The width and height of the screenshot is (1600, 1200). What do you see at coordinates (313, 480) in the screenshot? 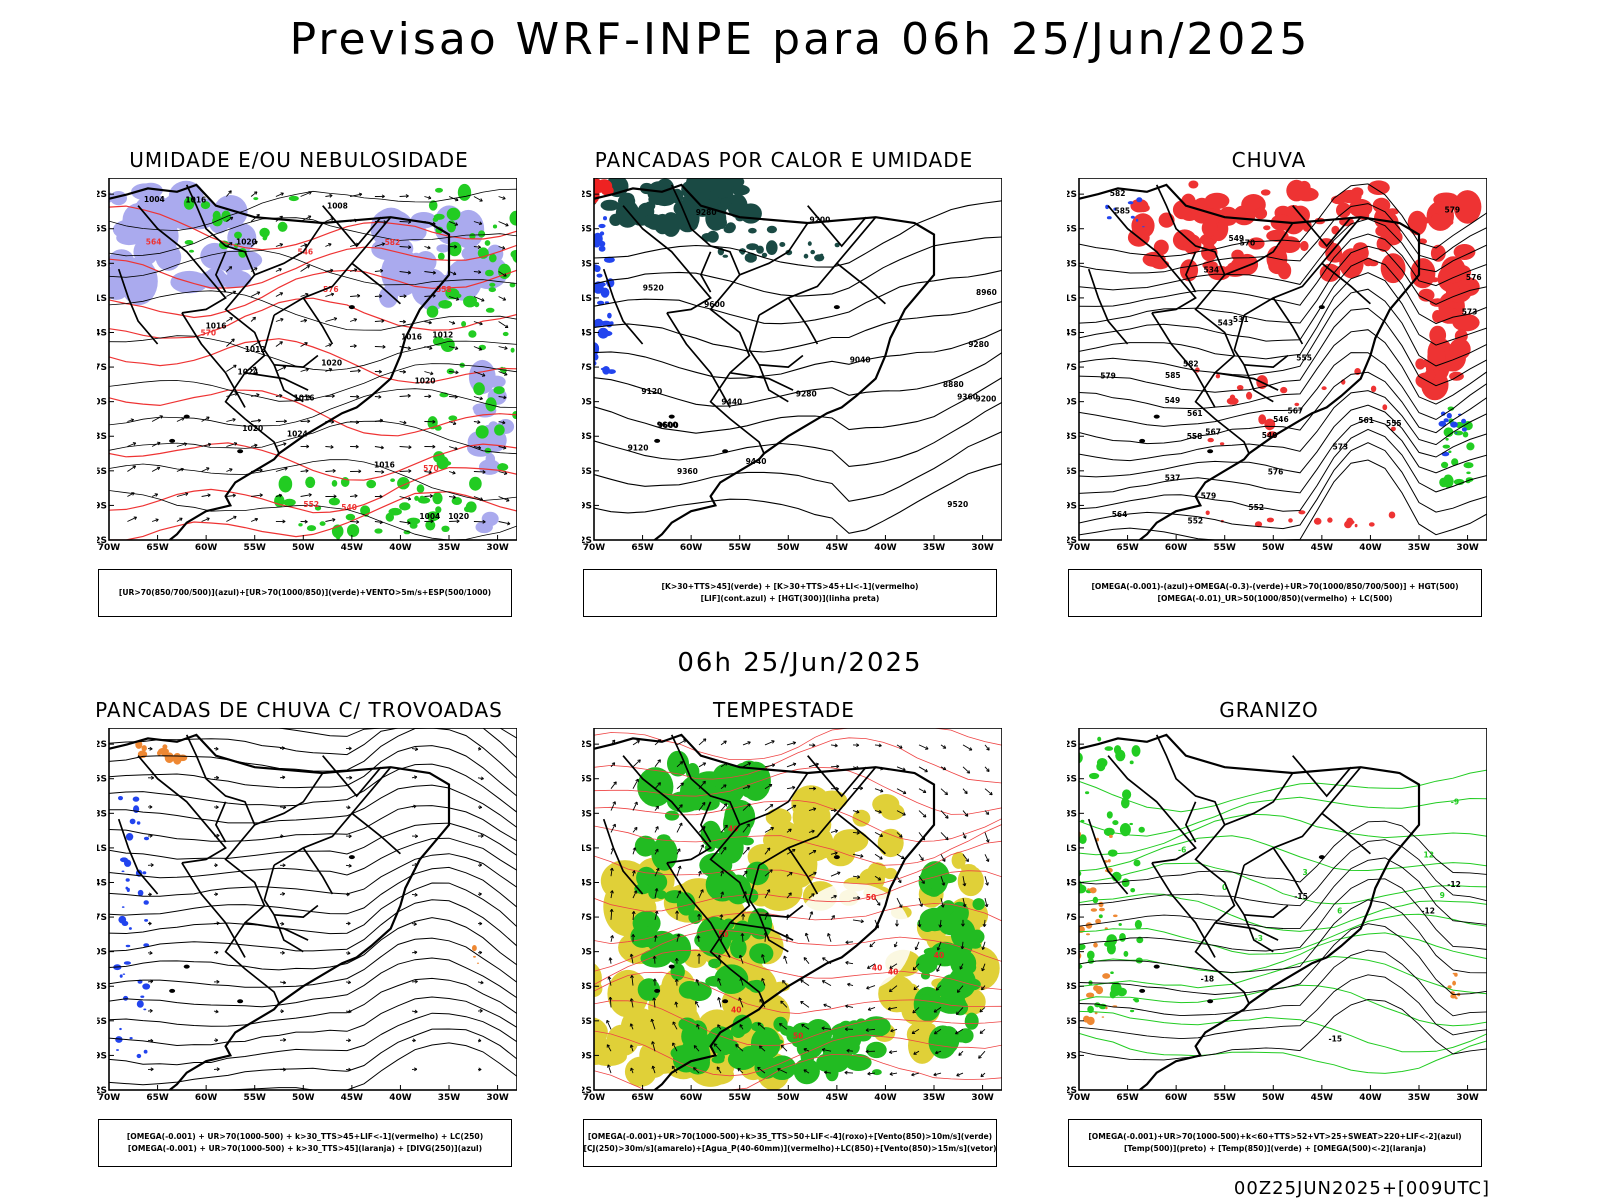
I see `pressure-line` at bounding box center [313, 480].